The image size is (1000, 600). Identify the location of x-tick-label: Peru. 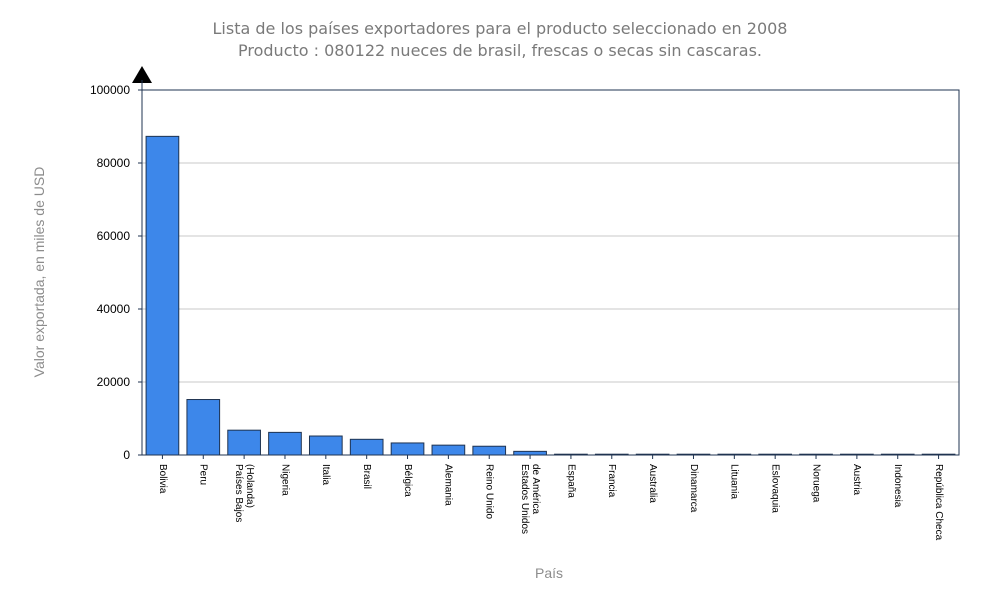
(203, 474).